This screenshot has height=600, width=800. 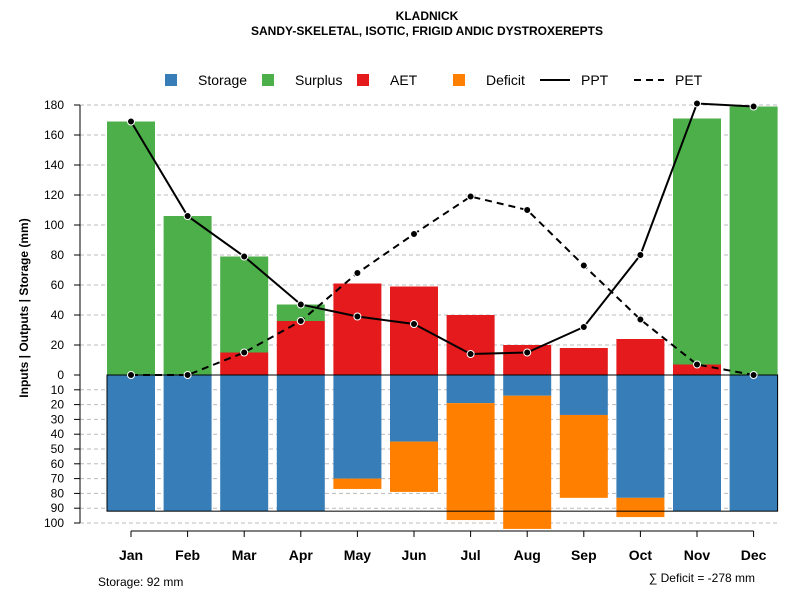 What do you see at coordinates (222, 80) in the screenshot?
I see `legend-label: Storage` at bounding box center [222, 80].